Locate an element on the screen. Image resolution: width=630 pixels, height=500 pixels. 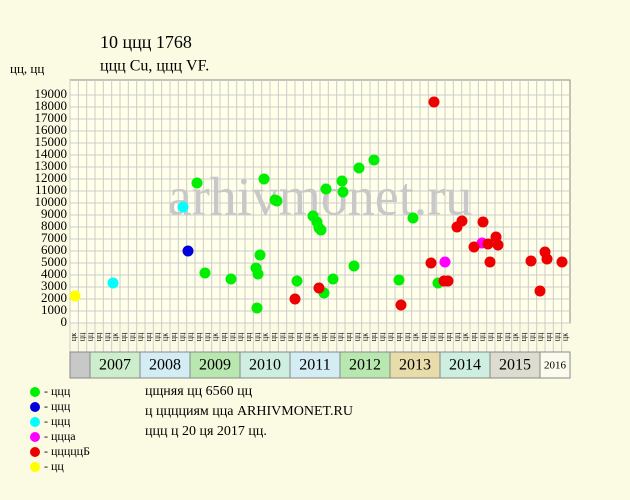
note: ц цццциям цца ARHIVMONET.RU is located at coordinates (249, 411).